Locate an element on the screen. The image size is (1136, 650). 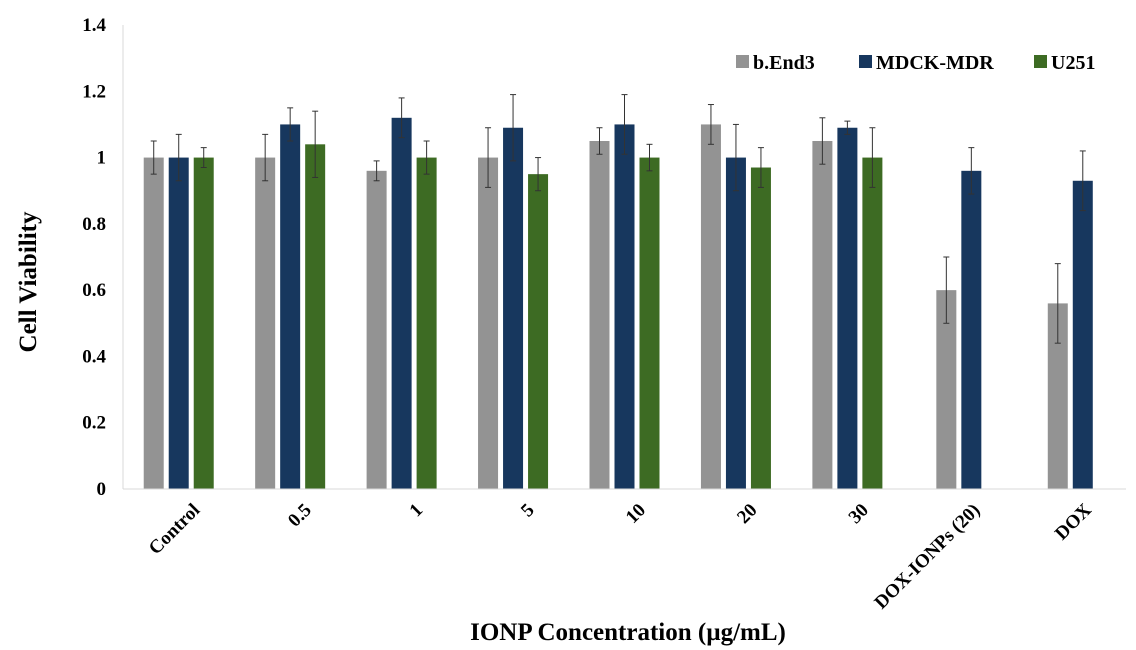
y-tick-label: 0.2 is located at coordinates (94, 423).